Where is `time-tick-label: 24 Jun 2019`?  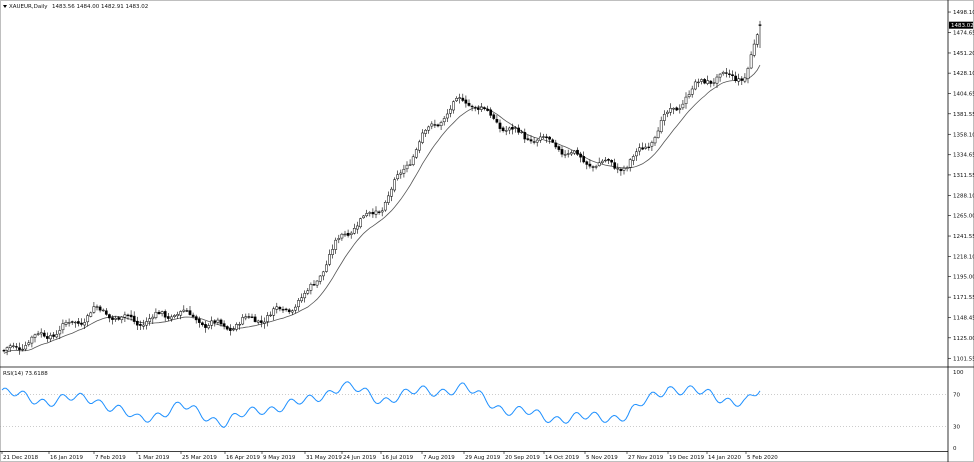
time-tick-label: 24 Jun 2019 is located at coordinates (360, 458).